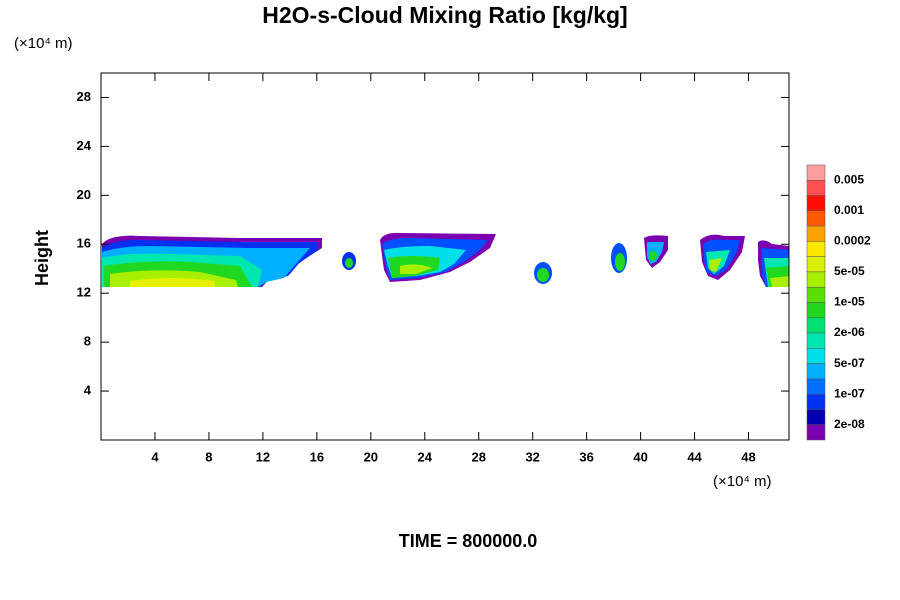 This screenshot has height=600, width=900. Describe the element at coordinates (263, 456) in the screenshot. I see `x-tick-label: 12` at that location.